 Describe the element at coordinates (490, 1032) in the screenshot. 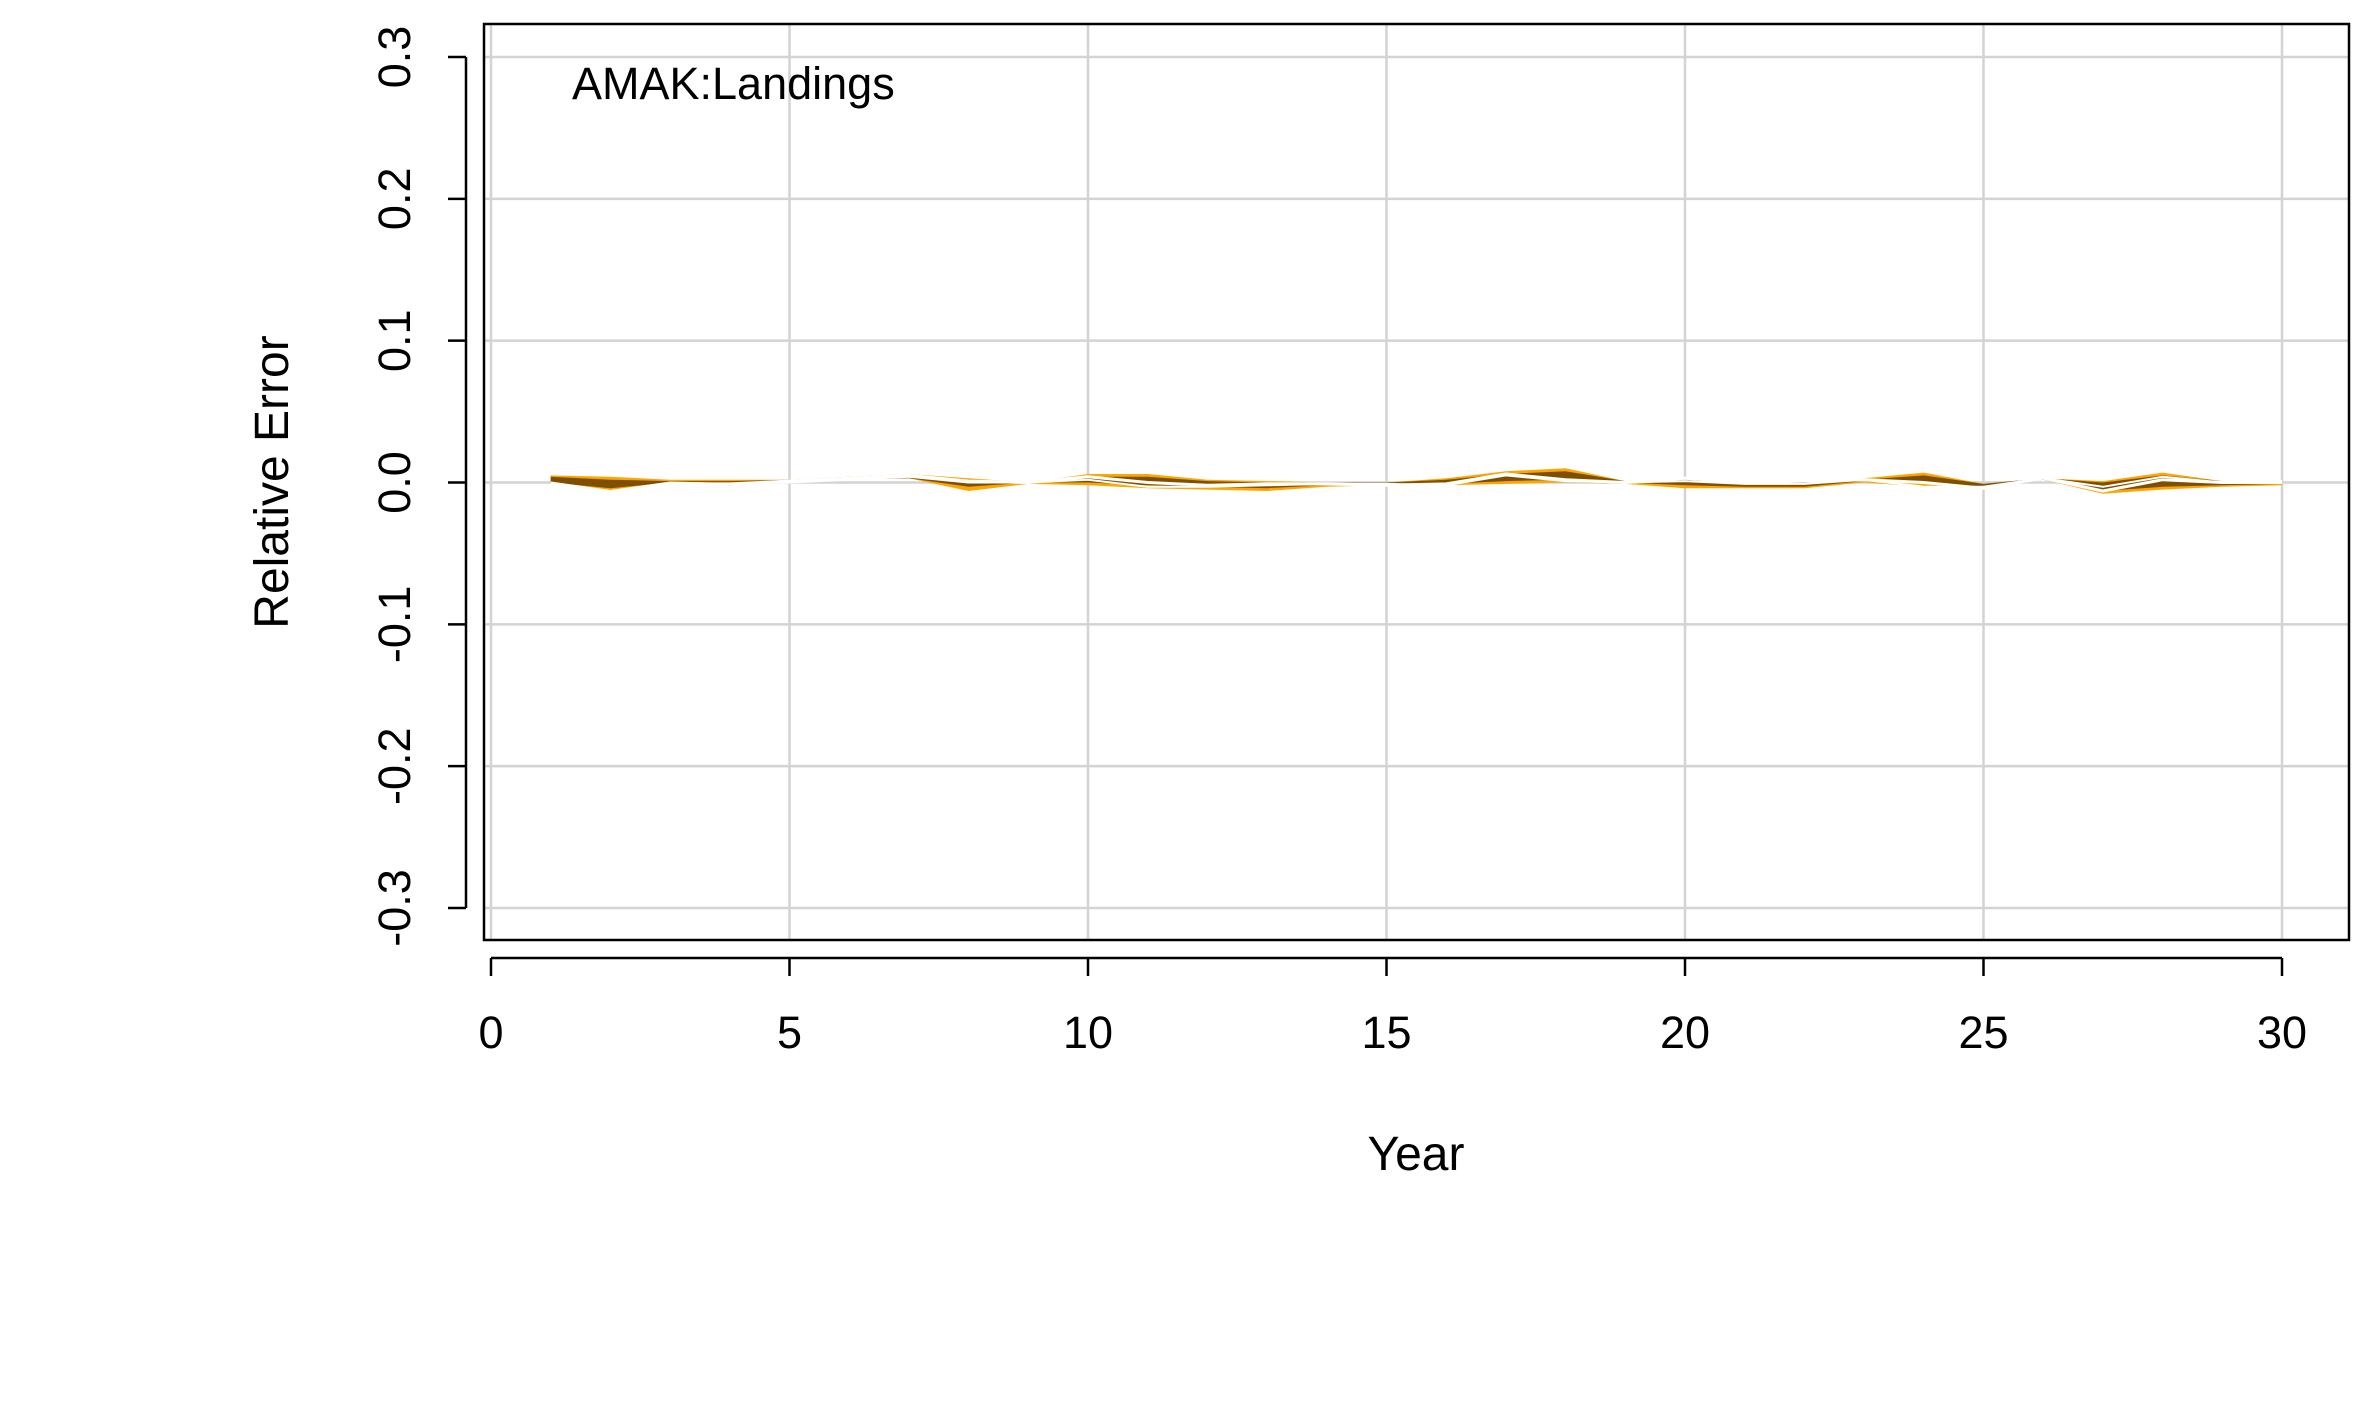

I see `x-tick-label: 0` at that location.